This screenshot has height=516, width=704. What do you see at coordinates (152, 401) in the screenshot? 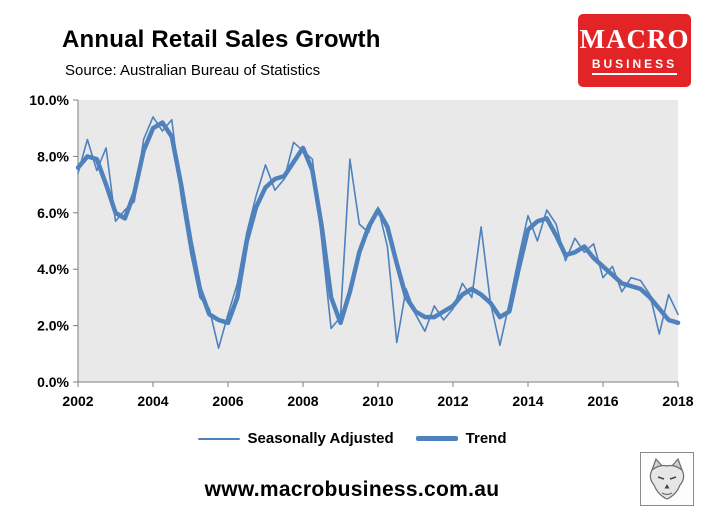
I see `svg-text: 2004` at bounding box center [152, 401].